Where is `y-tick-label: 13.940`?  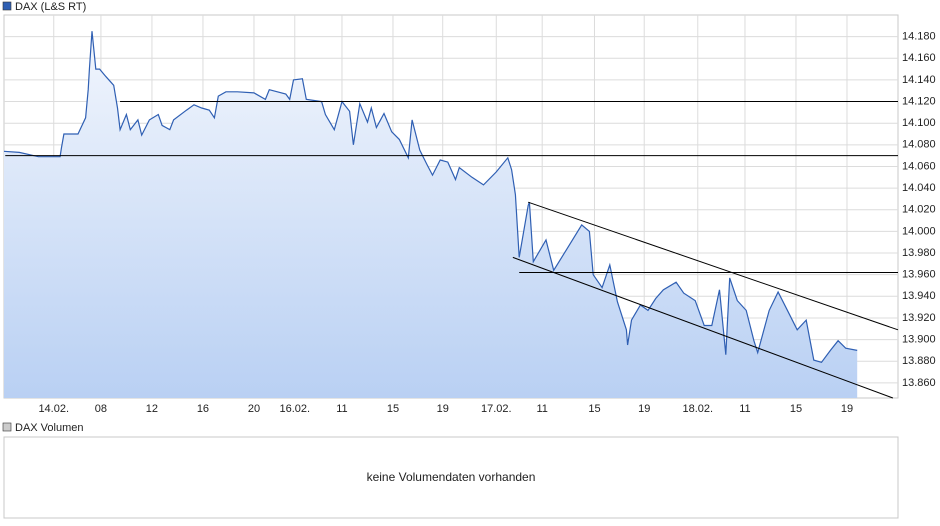
y-tick-label: 13.940 is located at coordinates (919, 296).